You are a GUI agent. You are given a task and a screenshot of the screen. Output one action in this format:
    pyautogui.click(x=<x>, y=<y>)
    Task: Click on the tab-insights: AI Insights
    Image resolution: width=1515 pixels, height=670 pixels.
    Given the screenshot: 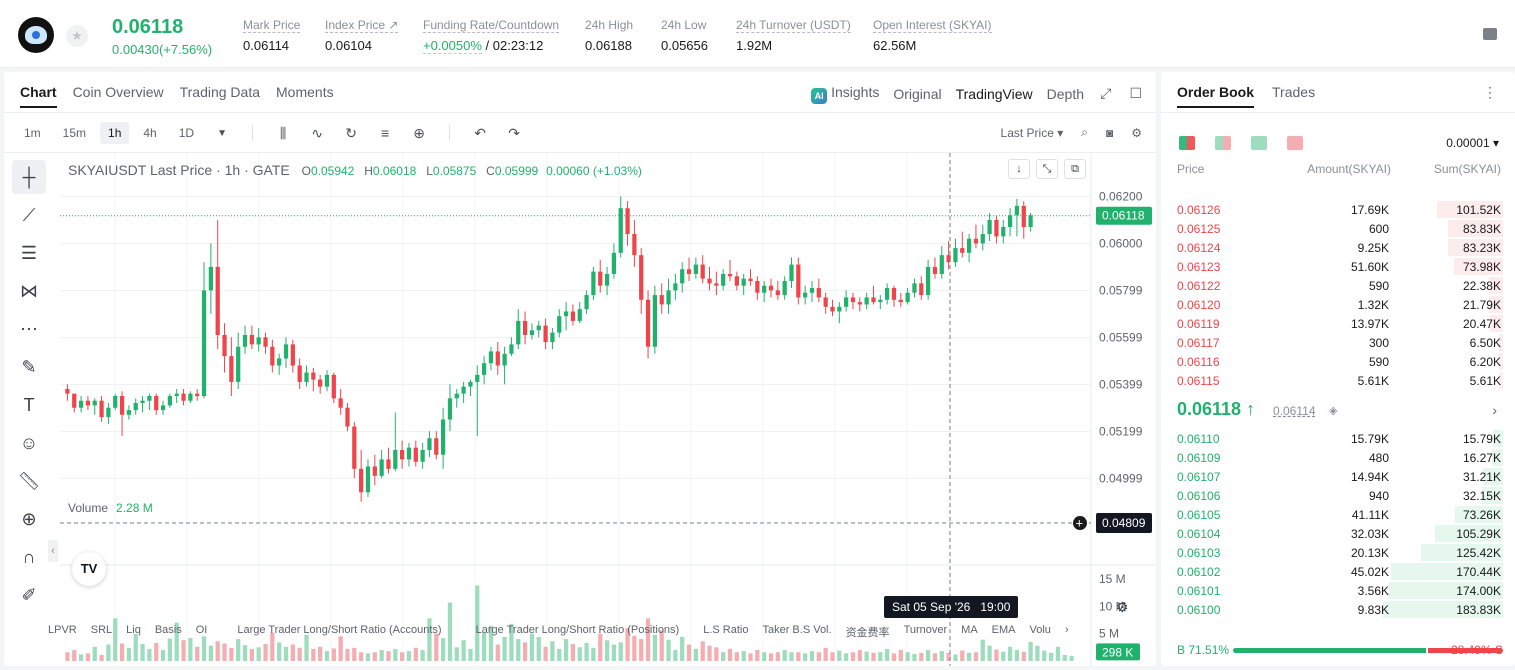 What is the action you would take?
    pyautogui.click(x=845, y=94)
    